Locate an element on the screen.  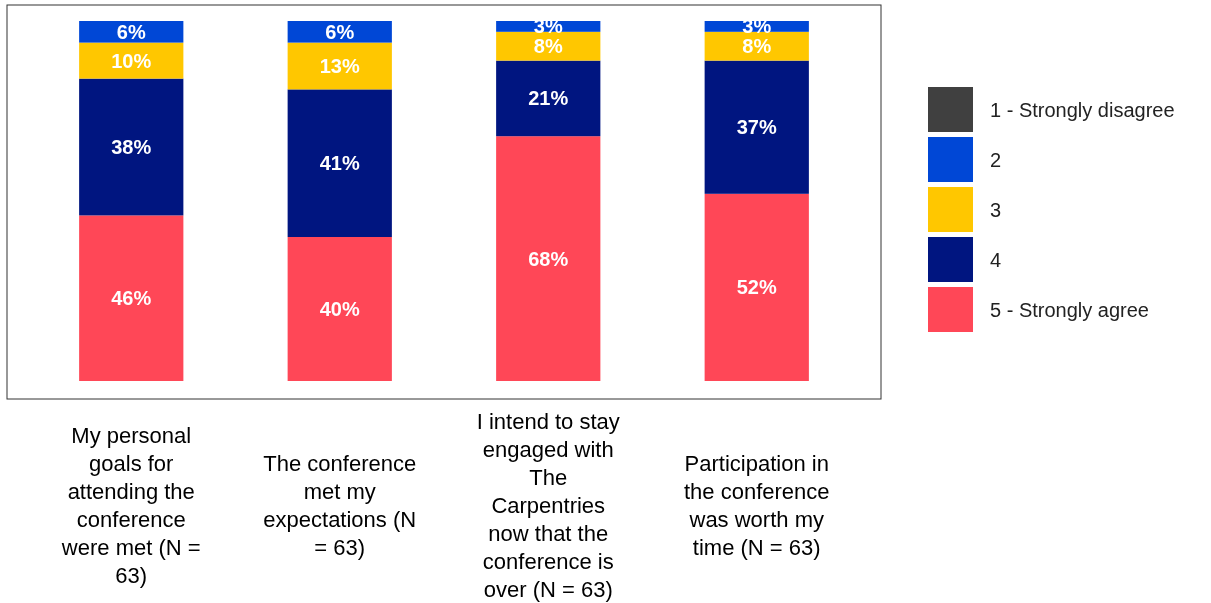
data-label: 40% is located at coordinates (339, 309).